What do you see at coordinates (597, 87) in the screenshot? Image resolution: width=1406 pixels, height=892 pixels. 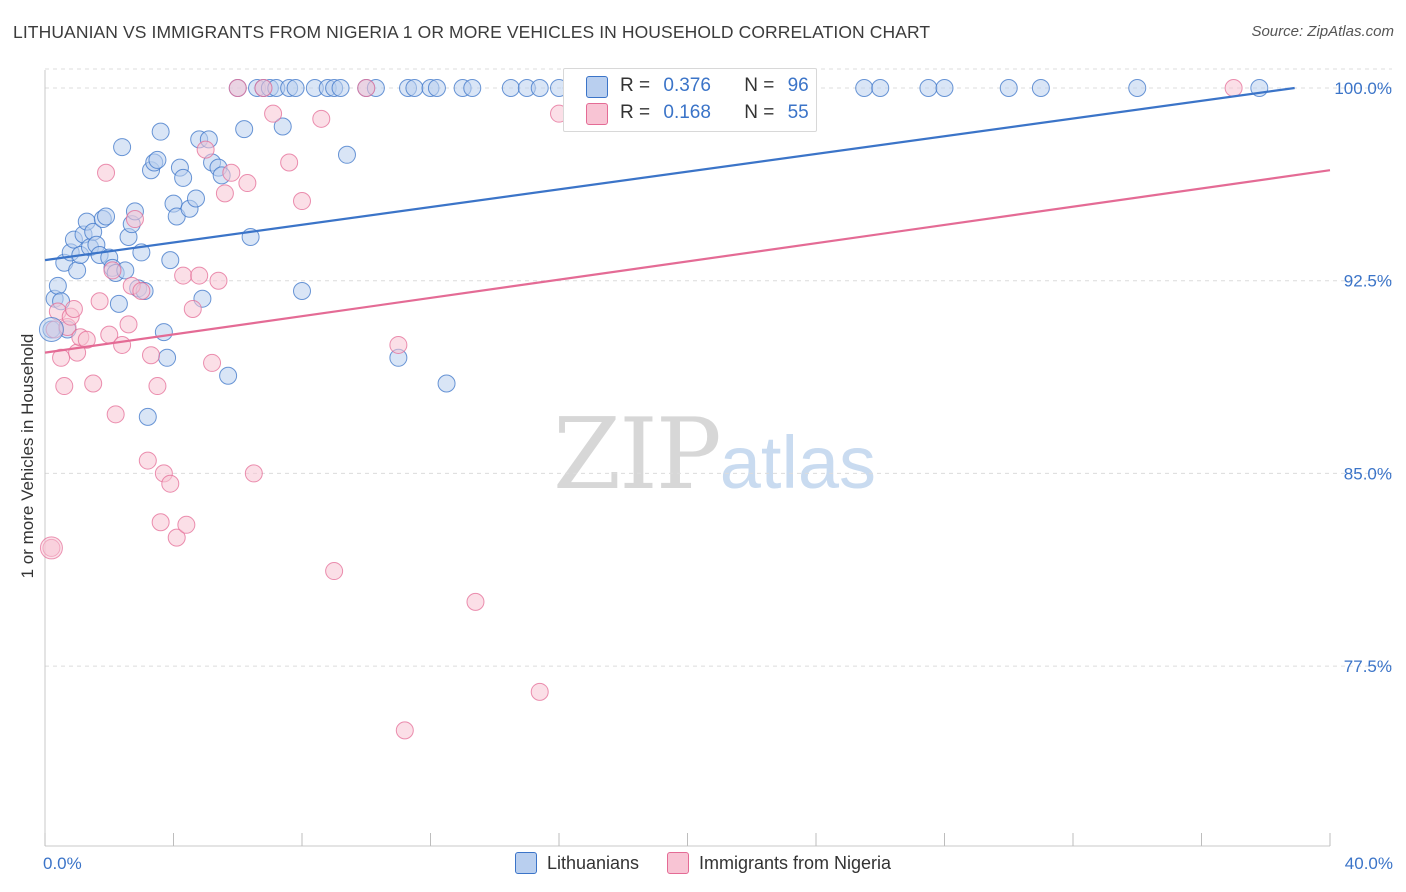 I see `stats-swatch-blue` at bounding box center [597, 87].